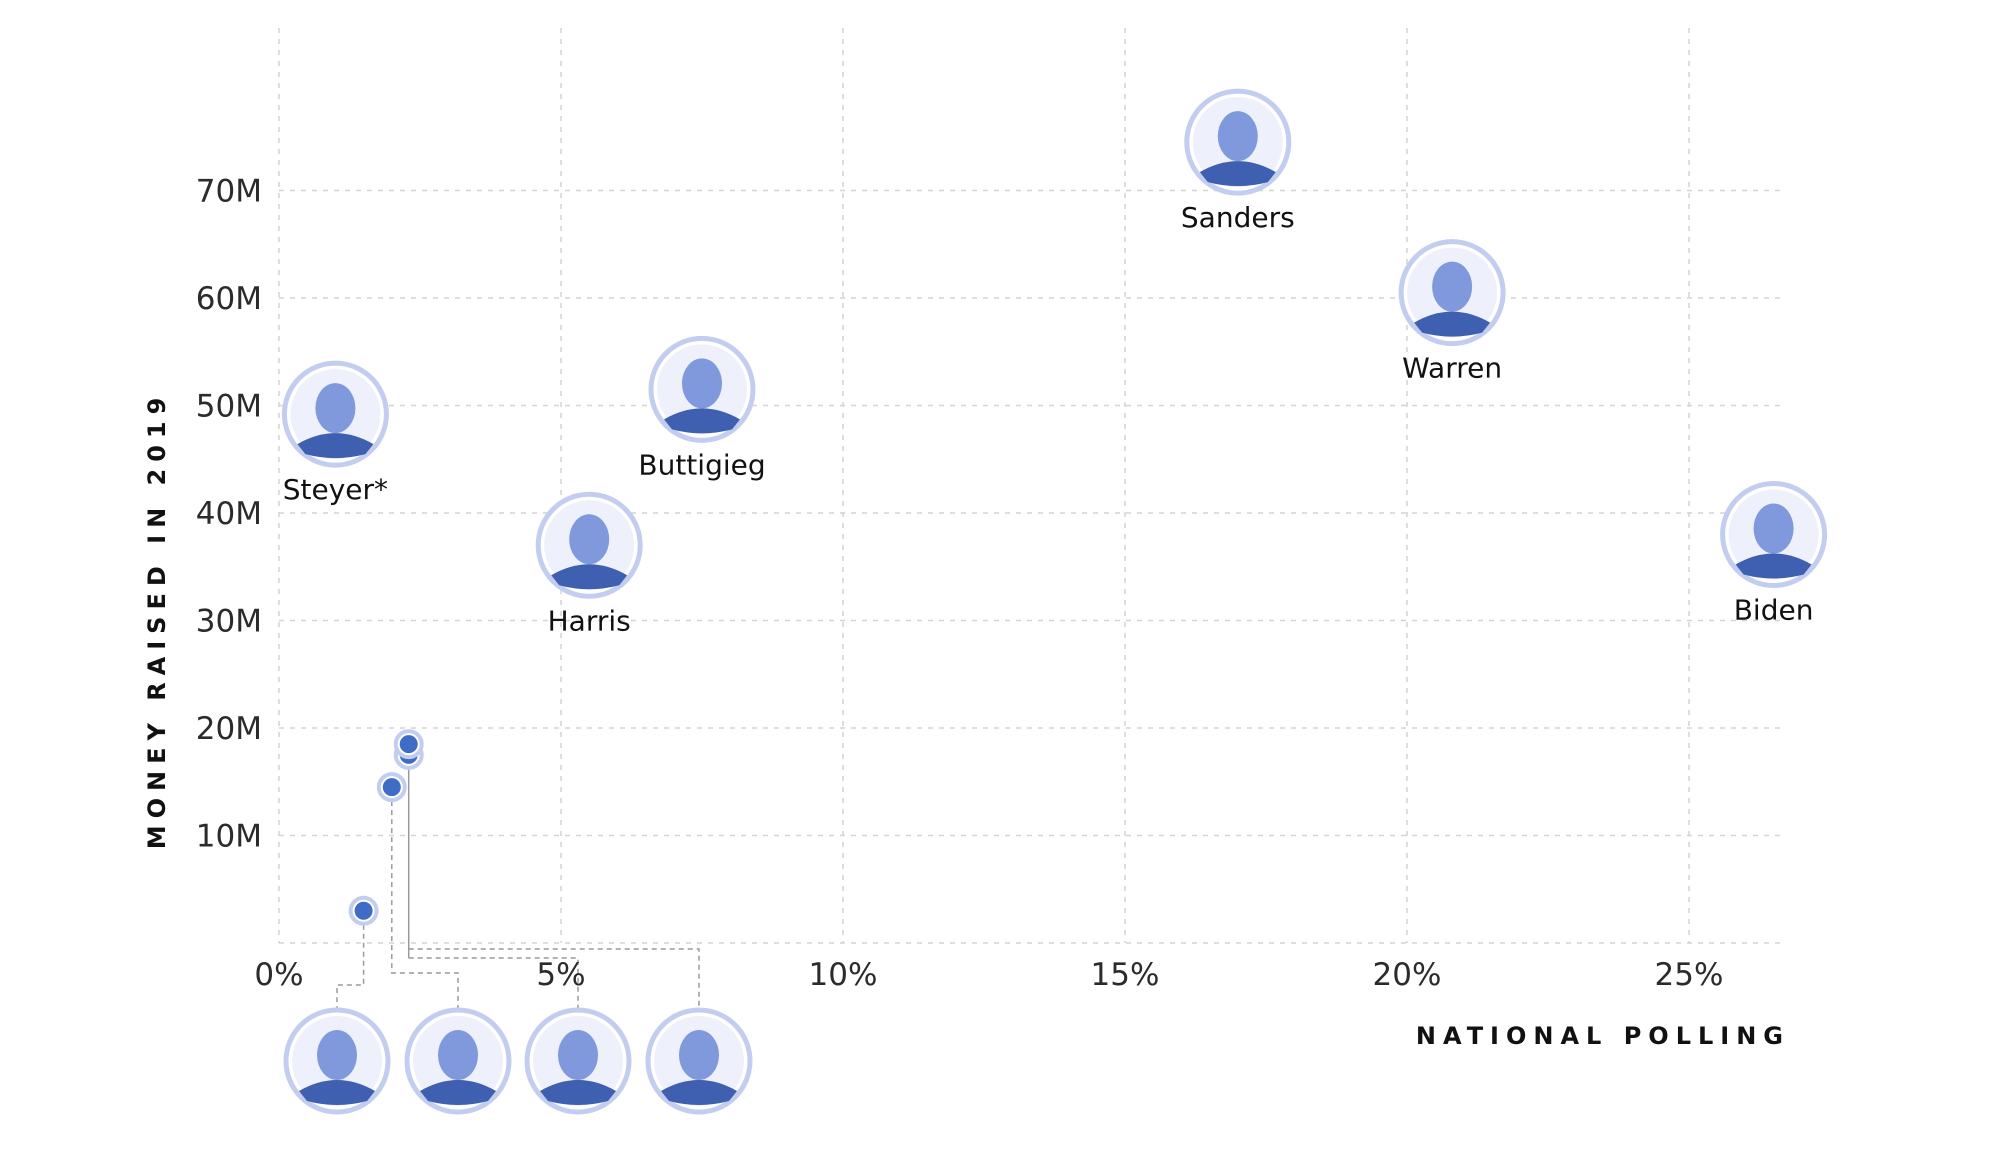 This screenshot has width=2000, height=1162. I want to click on x-tick-labels: 0% 5% 10% 15% 20% 25%, so click(988, 975).